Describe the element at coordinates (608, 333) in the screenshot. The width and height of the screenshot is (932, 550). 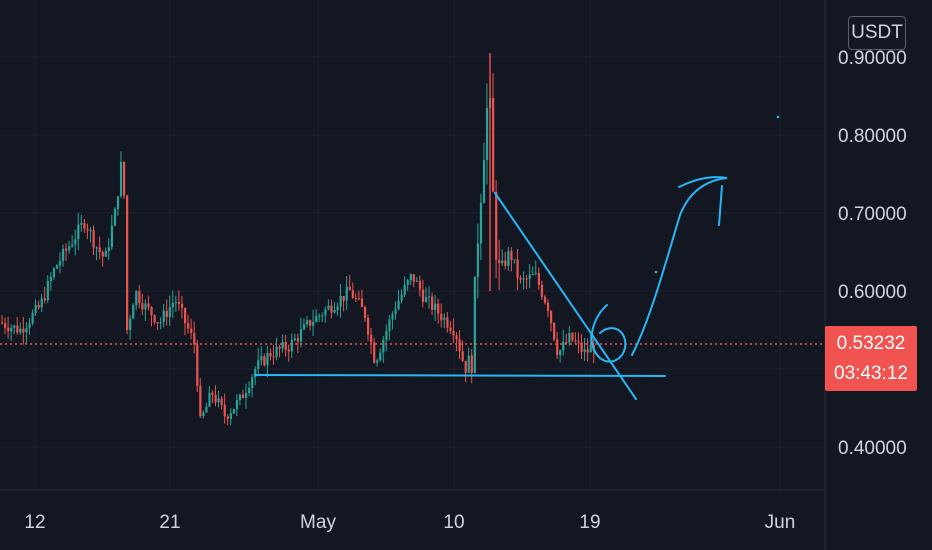
I see `circle-annotation` at that location.